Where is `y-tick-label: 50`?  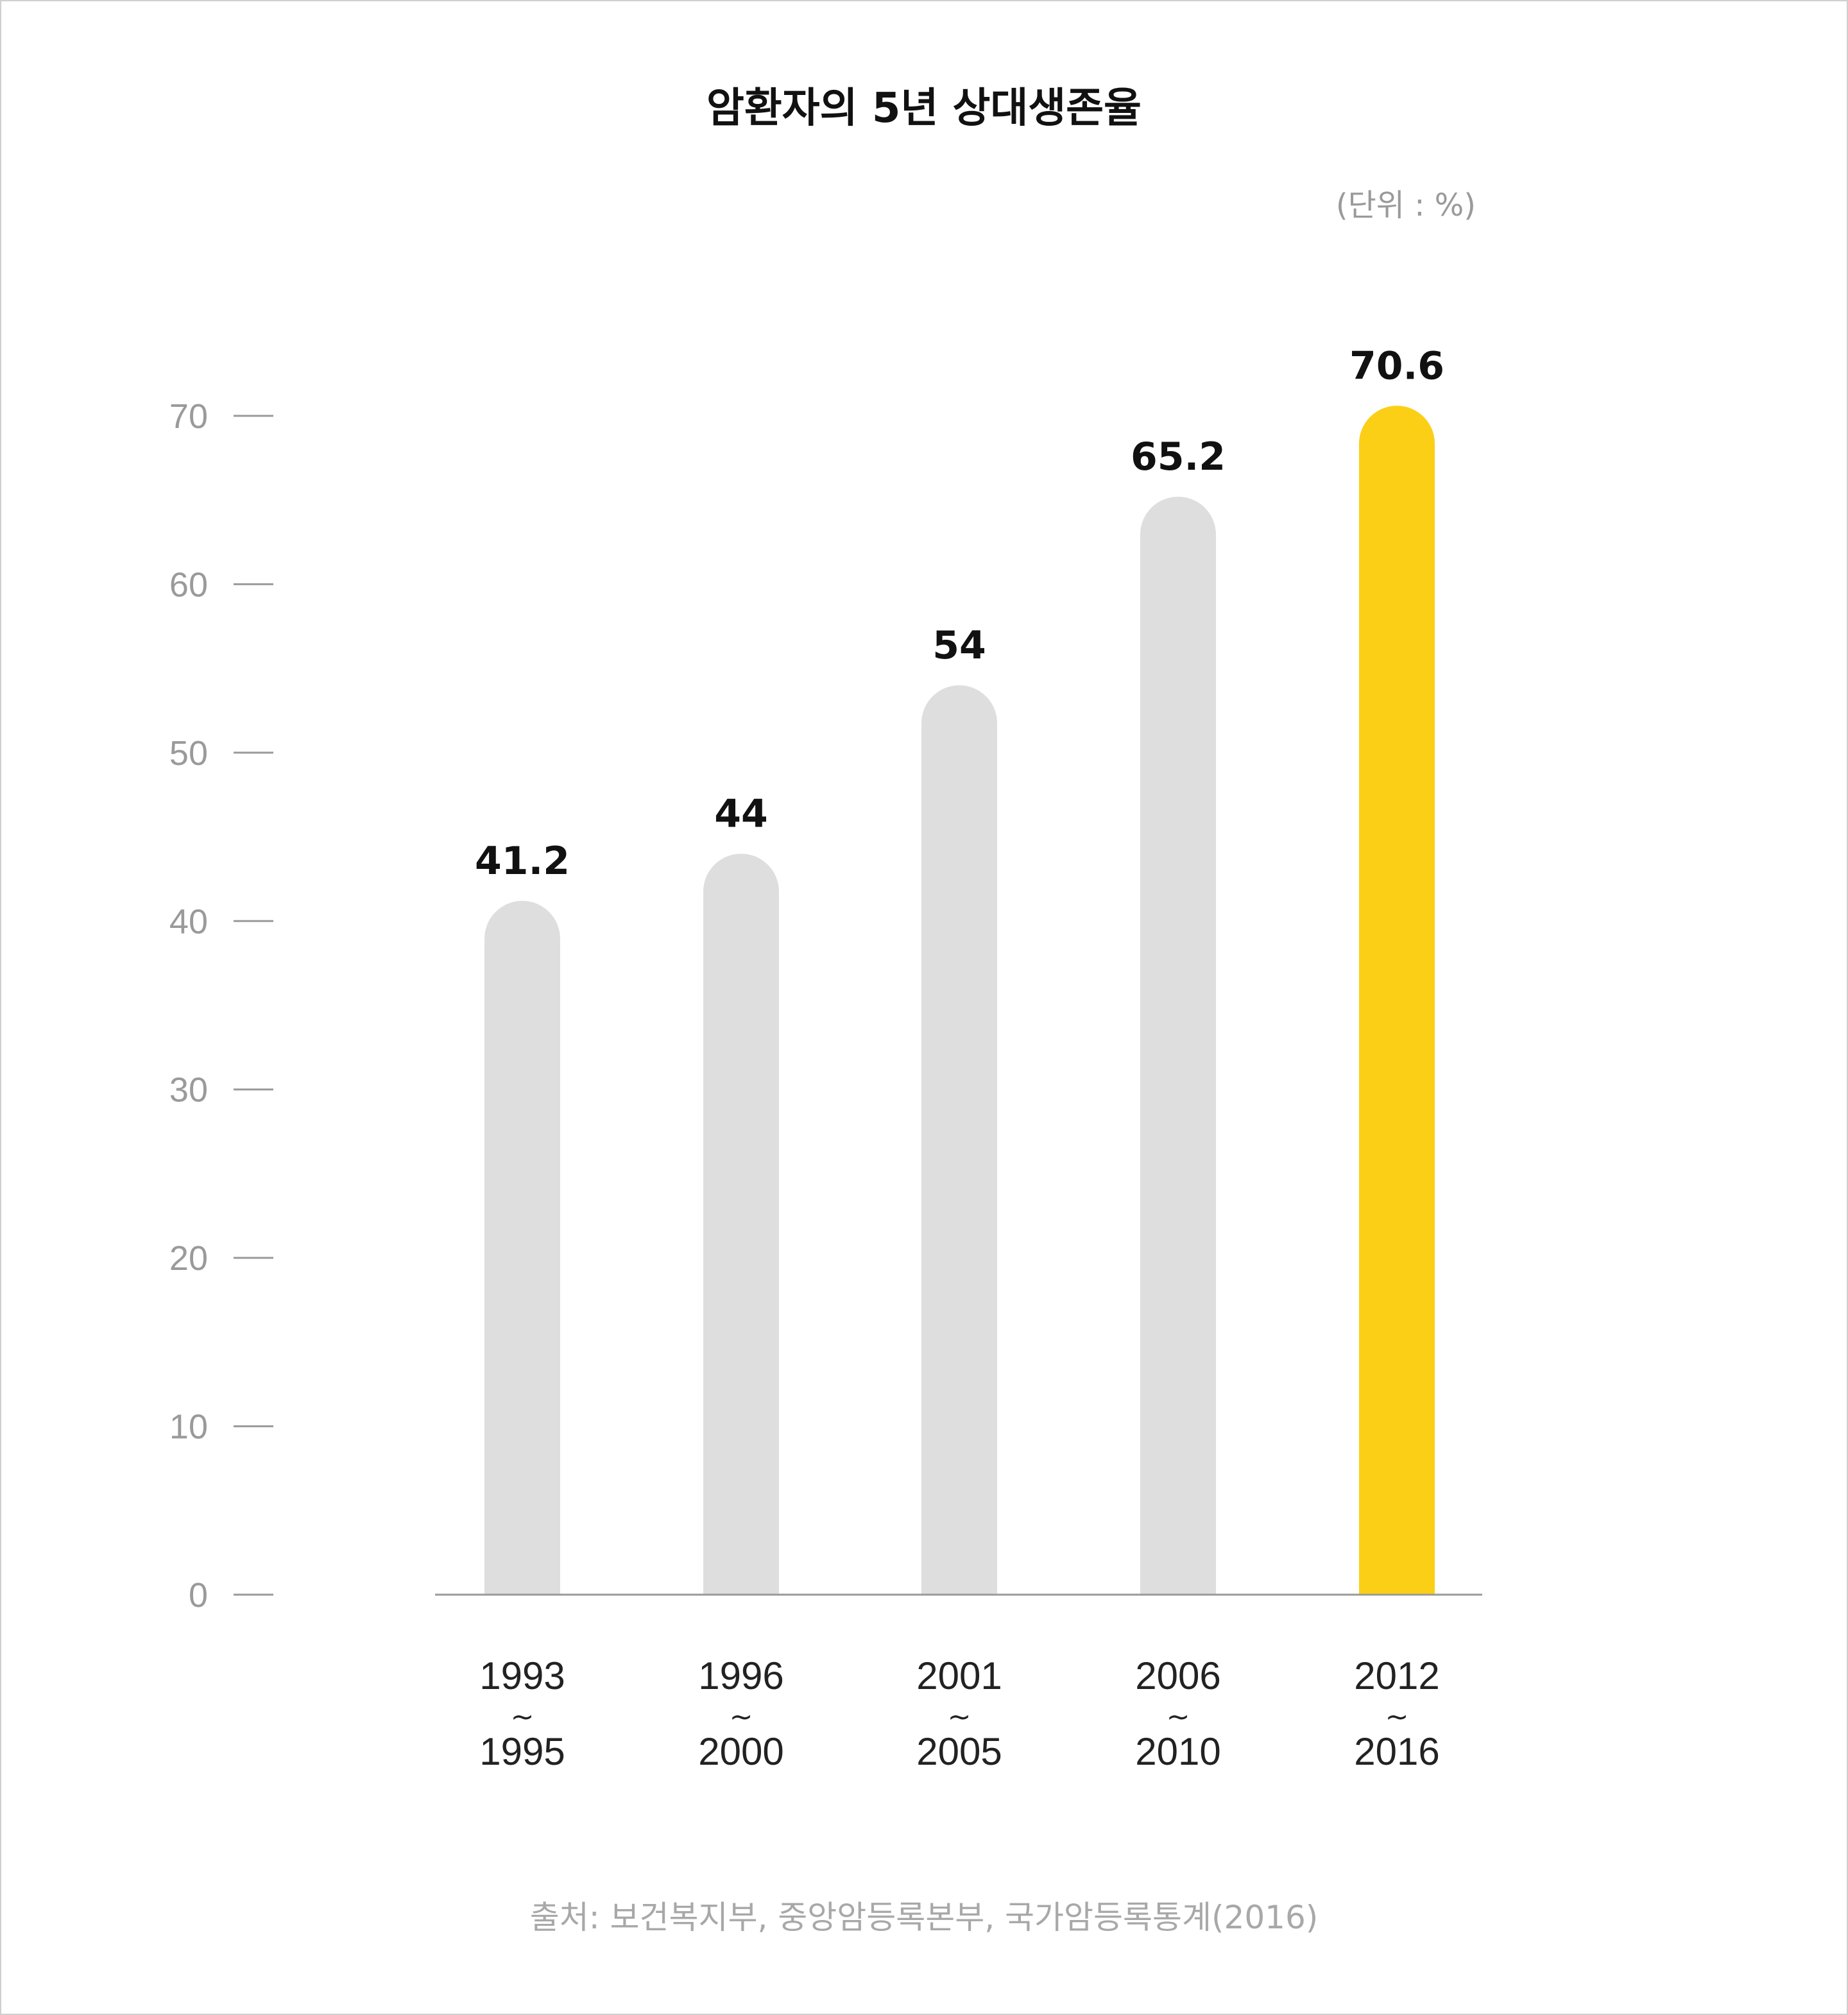 y-tick-label: 50 is located at coordinates (189, 753).